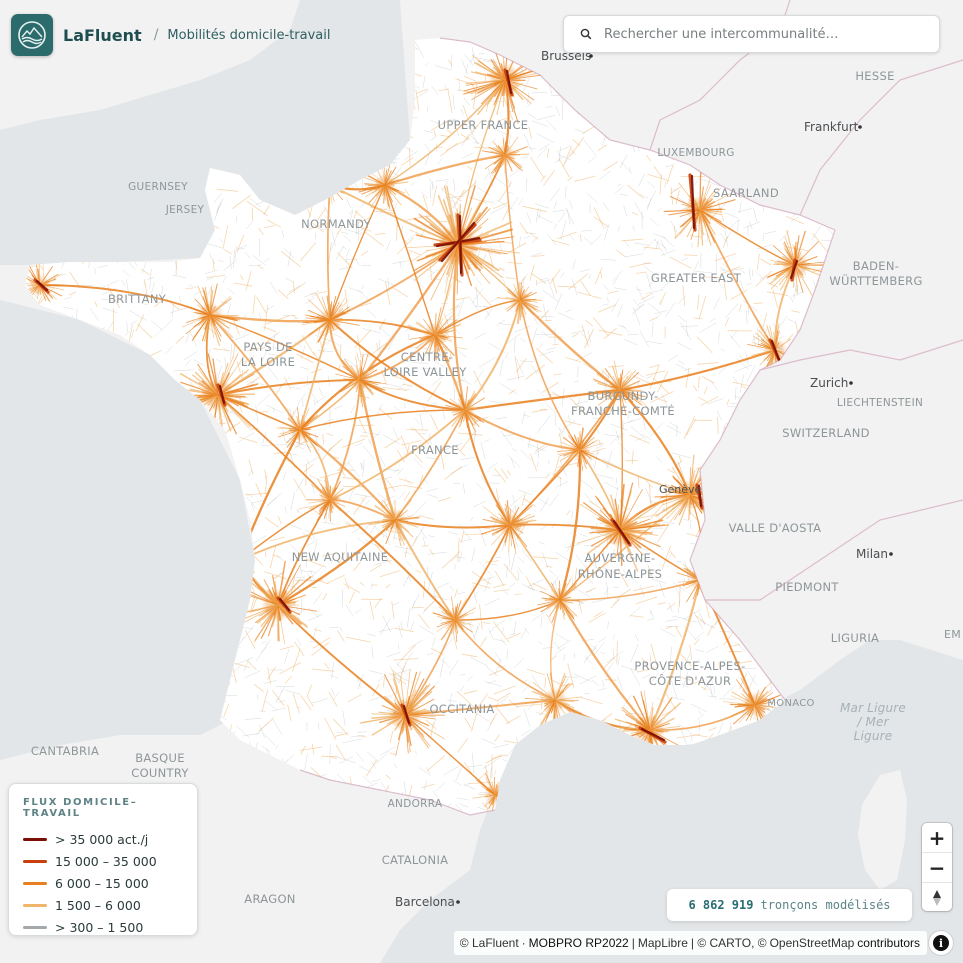 The width and height of the screenshot is (963, 963). What do you see at coordinates (888, 943) in the screenshot?
I see `attribution-contributors: contributors` at bounding box center [888, 943].